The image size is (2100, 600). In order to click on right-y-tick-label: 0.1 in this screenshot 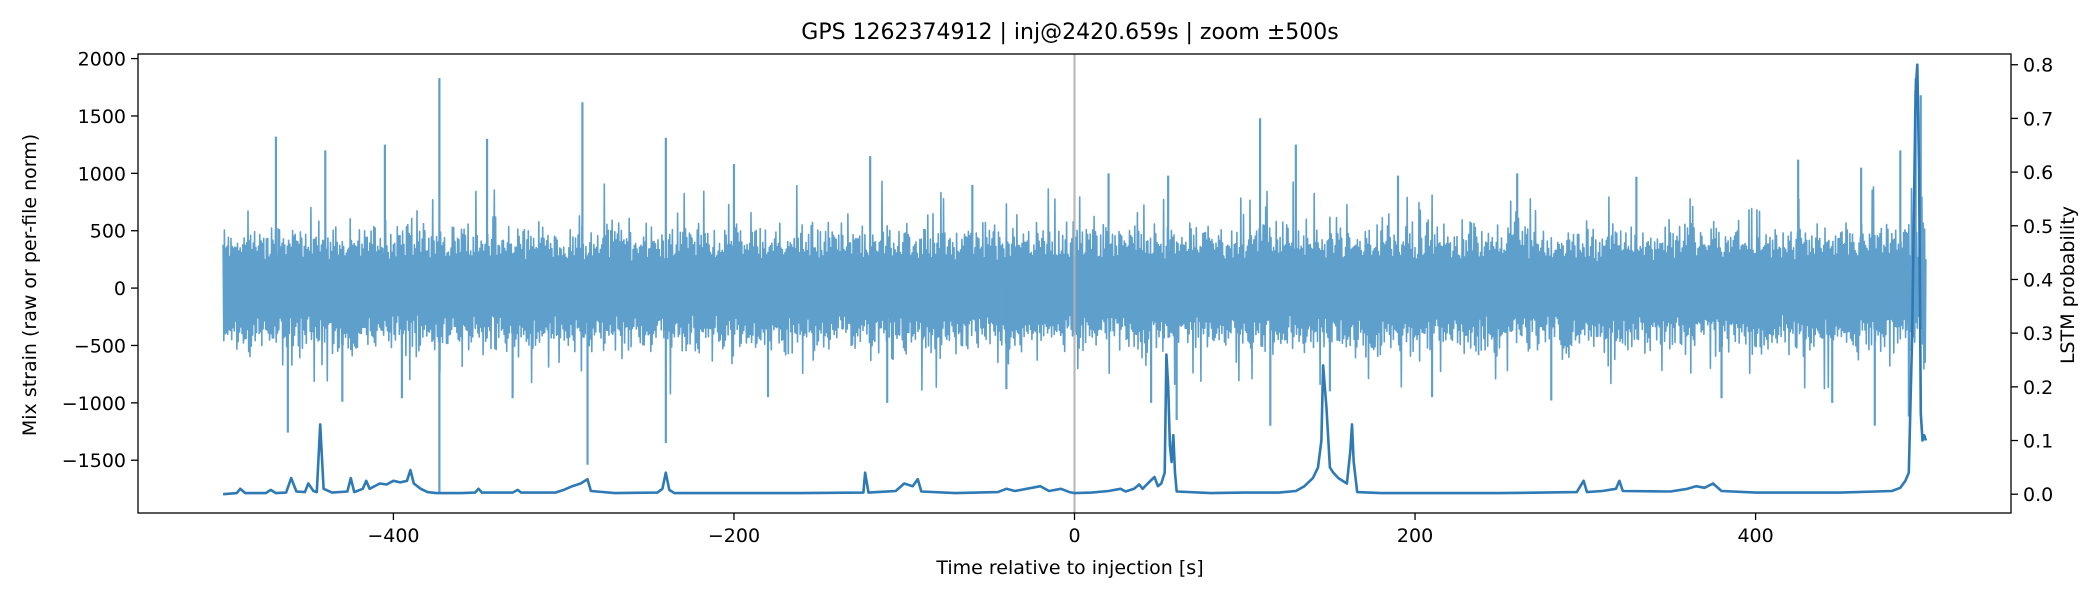, I will do `click(2038, 442)`.